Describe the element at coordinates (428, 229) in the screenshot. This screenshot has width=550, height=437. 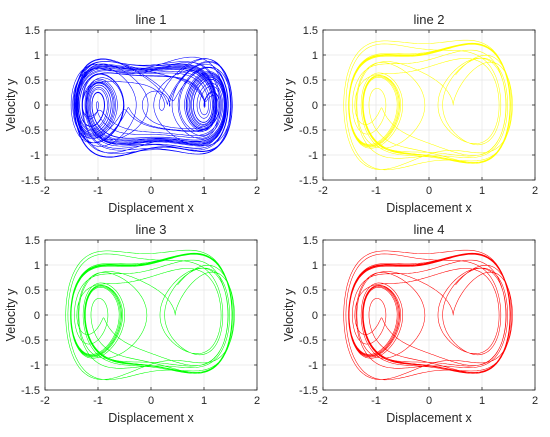
I see `chart-title: line 4` at that location.